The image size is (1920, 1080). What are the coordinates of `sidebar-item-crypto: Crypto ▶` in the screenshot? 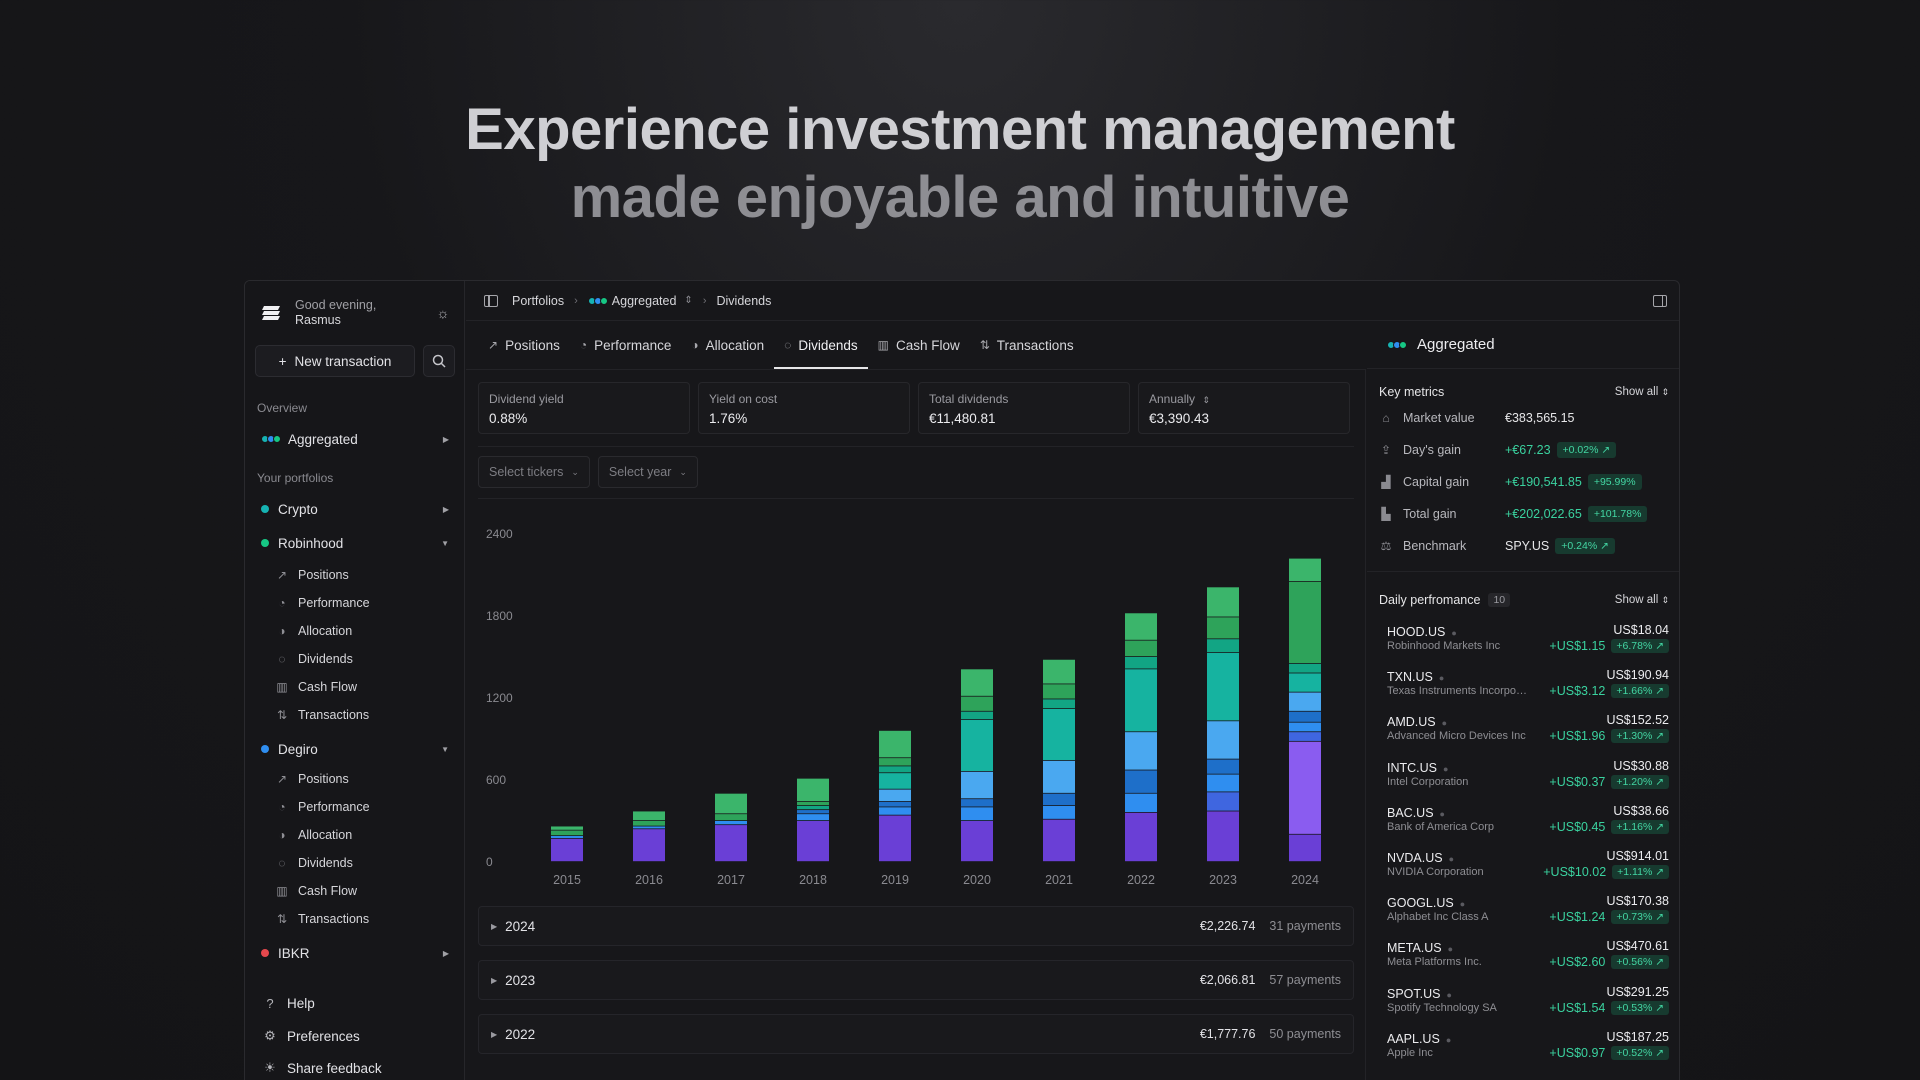 It's located at (355, 509).